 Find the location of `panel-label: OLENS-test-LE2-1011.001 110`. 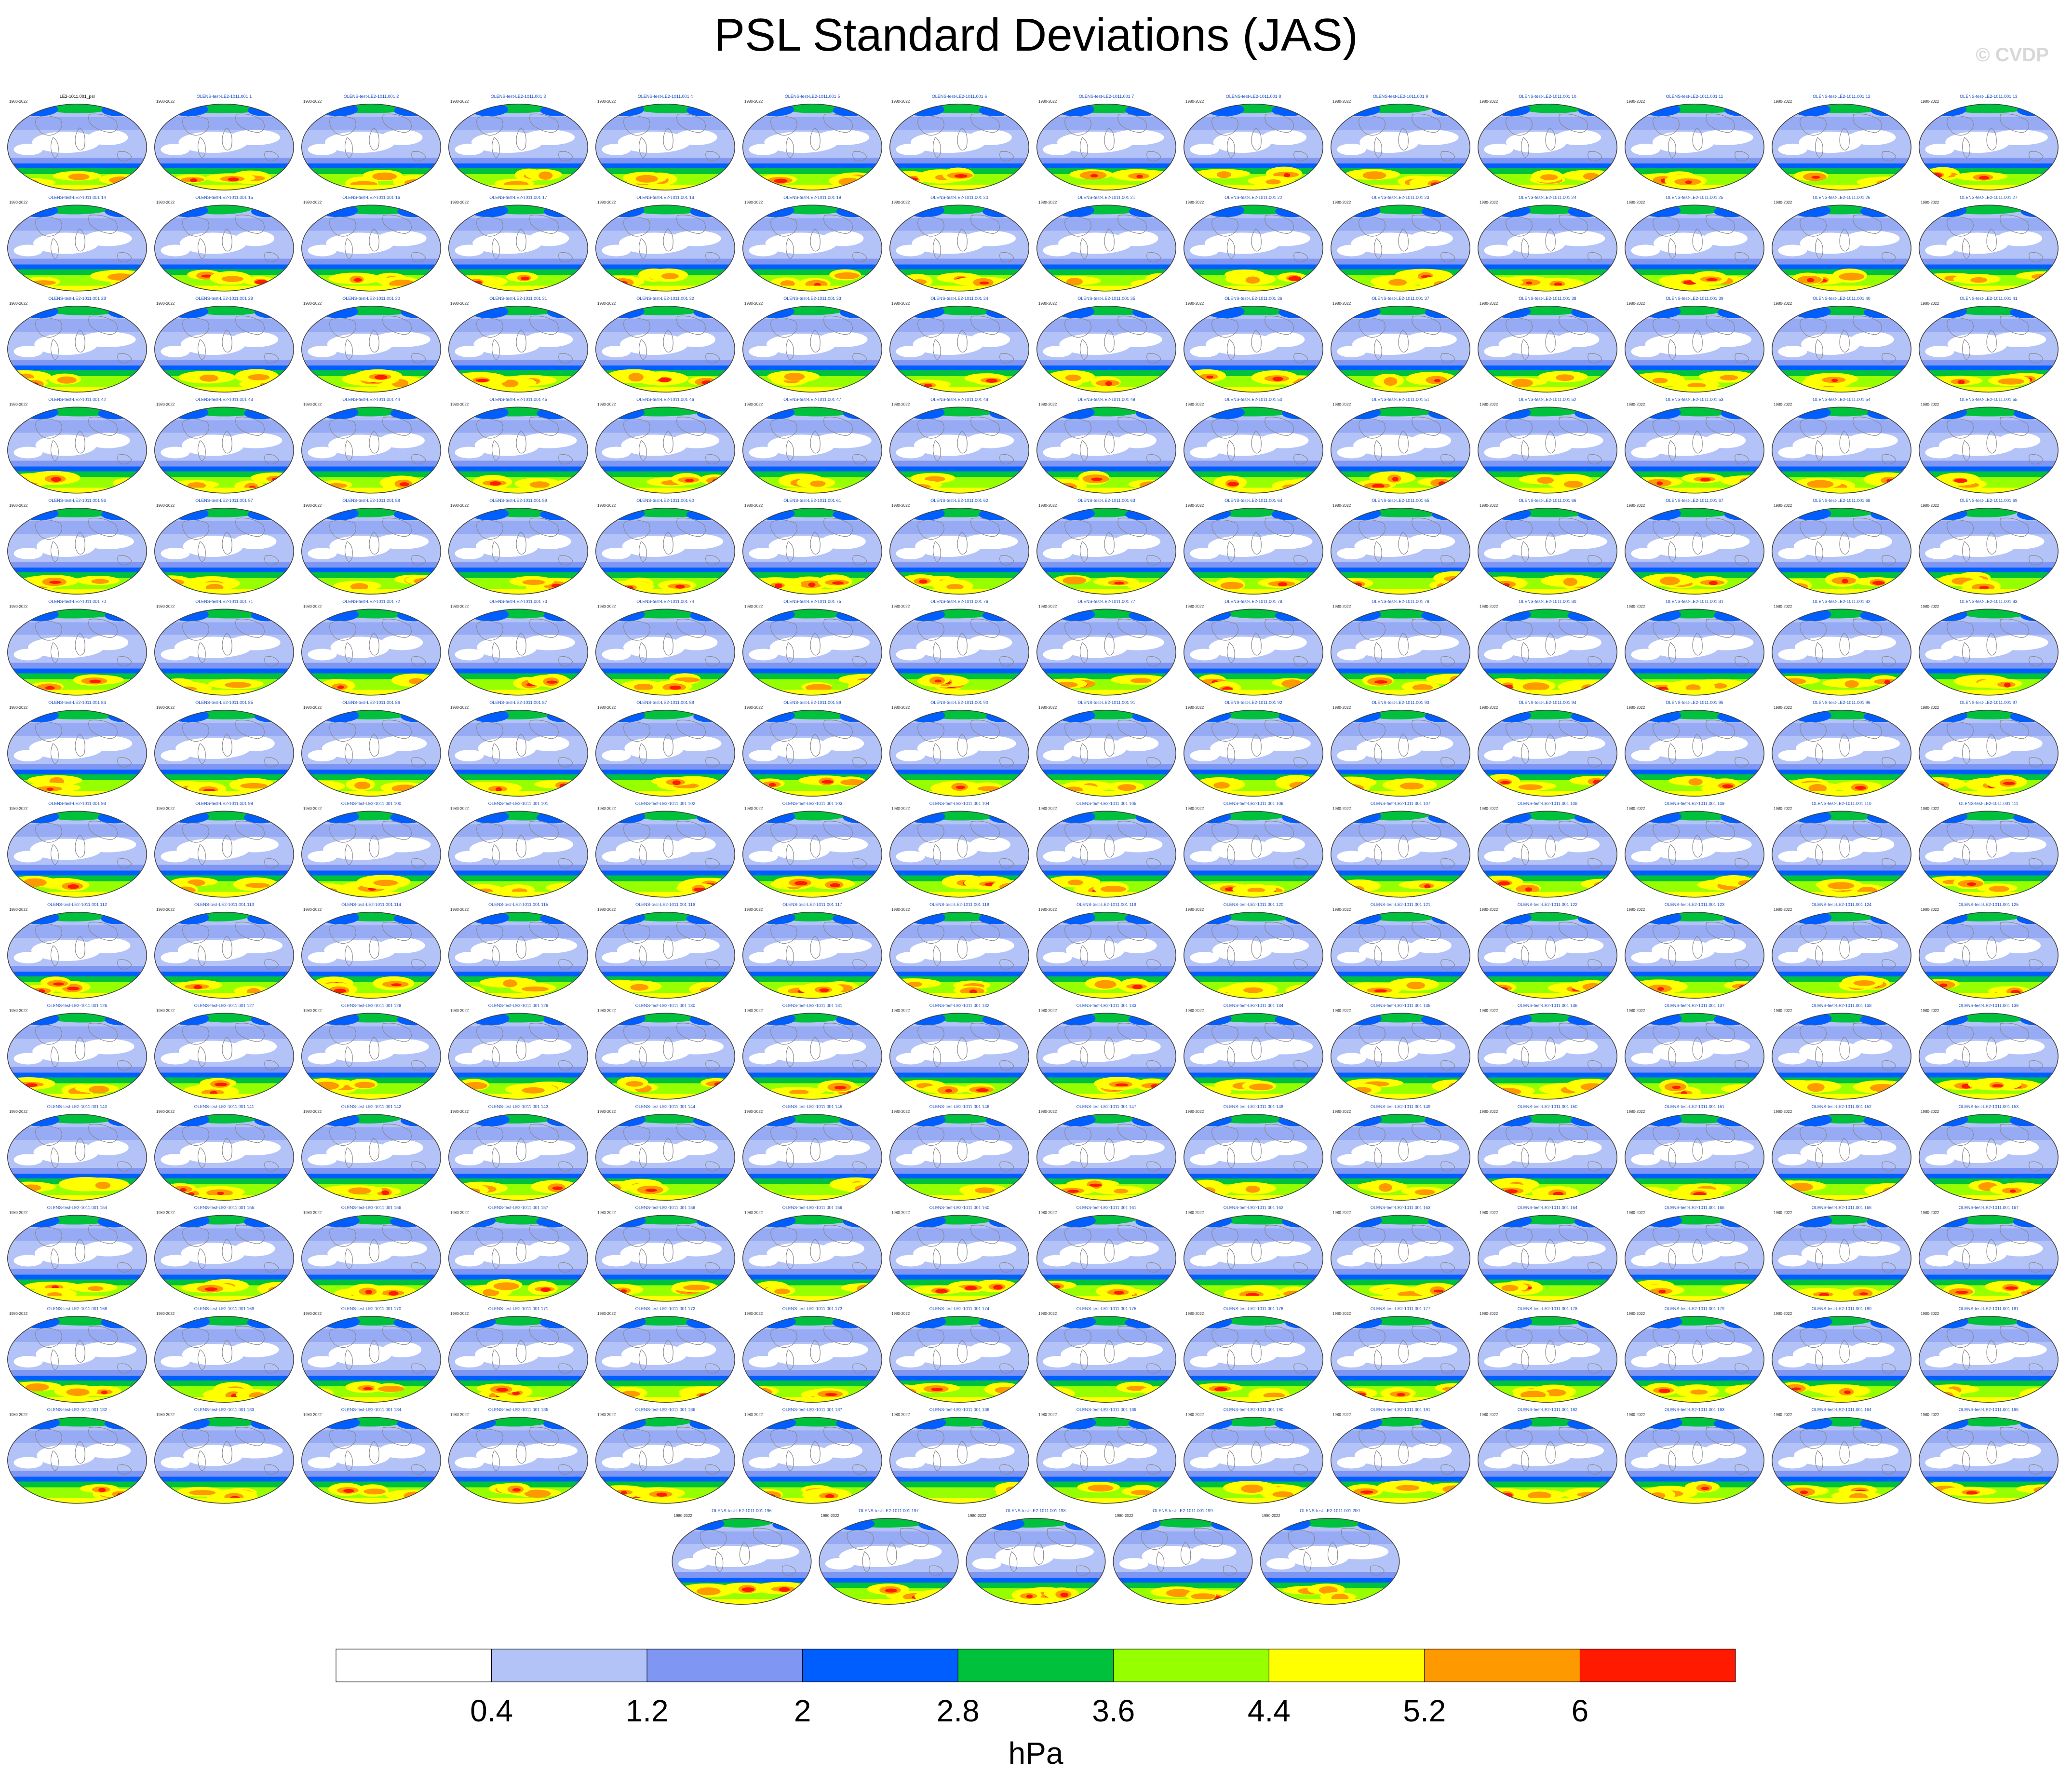

panel-label: OLENS-test-LE2-1011.001 110 is located at coordinates (1841, 803).